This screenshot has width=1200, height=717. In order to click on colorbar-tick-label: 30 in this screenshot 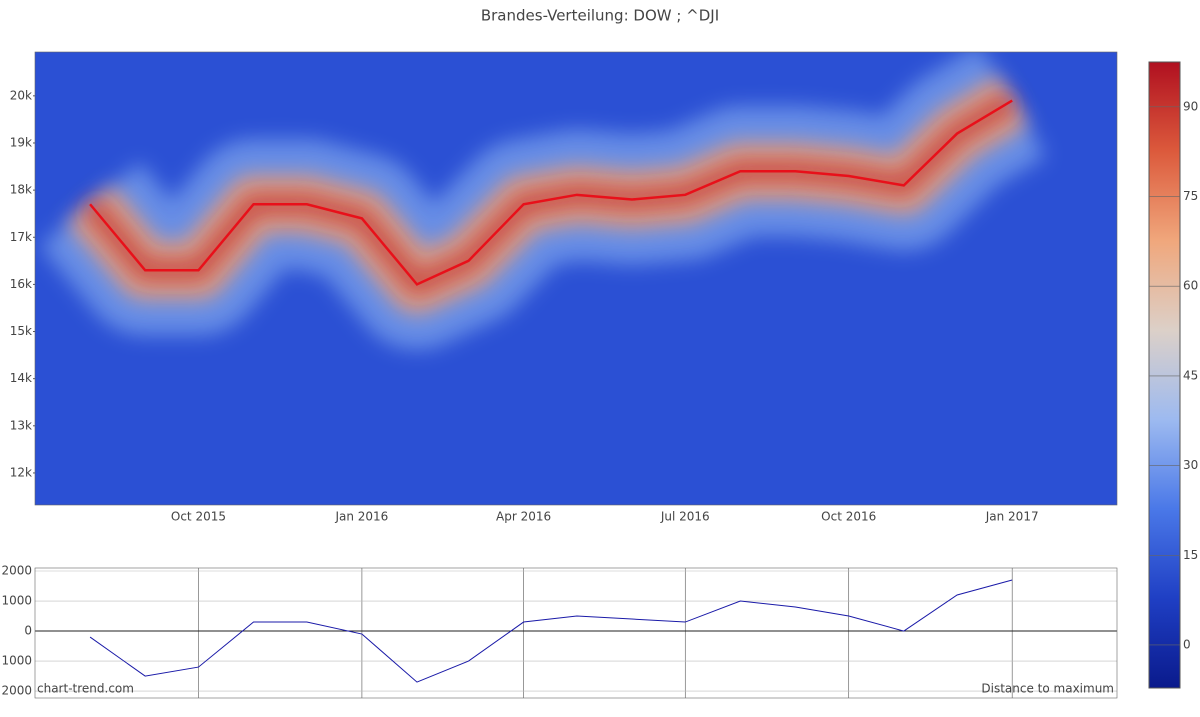, I will do `click(1190, 465)`.